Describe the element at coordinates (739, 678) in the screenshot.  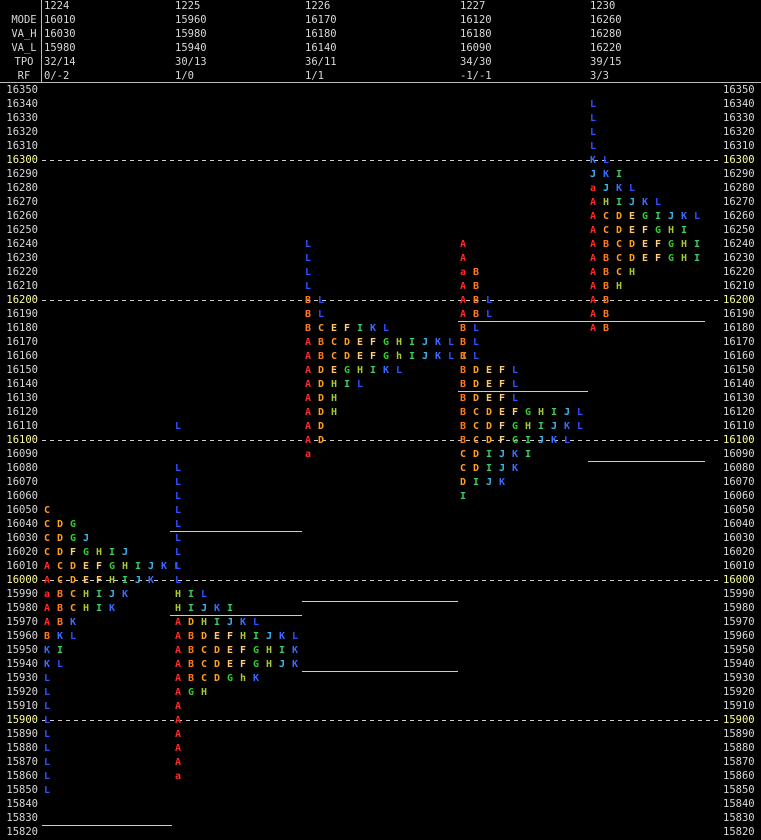
I see `price-label-right: 15930` at that location.